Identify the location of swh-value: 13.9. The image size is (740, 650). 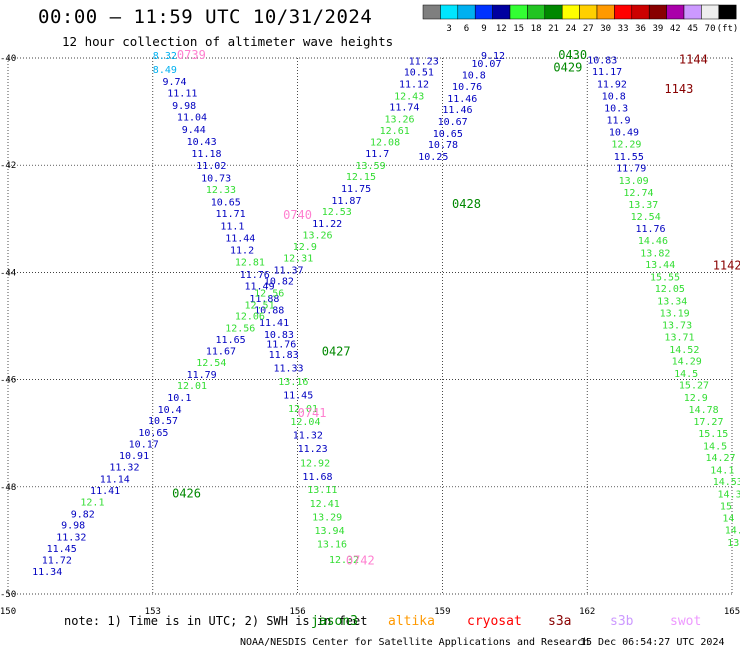
(733, 543).